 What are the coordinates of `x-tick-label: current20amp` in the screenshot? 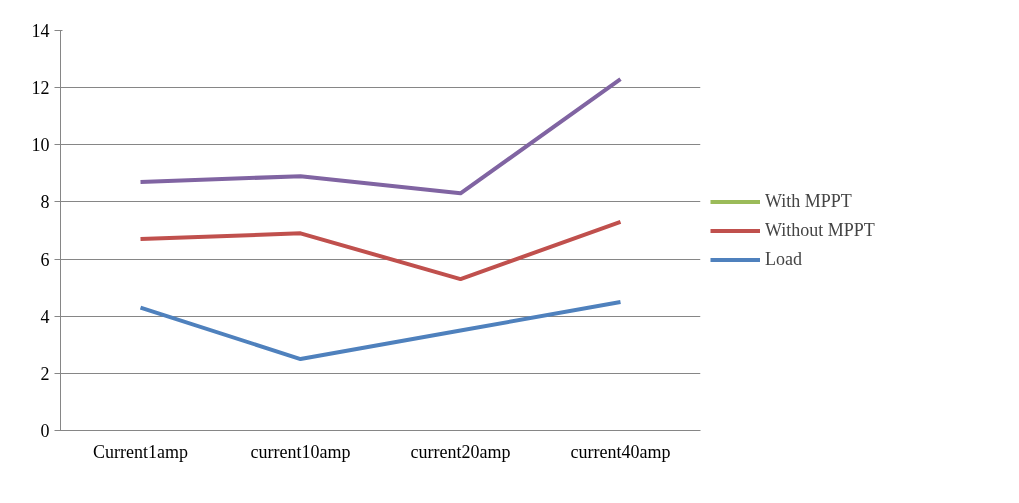 It's located at (460, 451).